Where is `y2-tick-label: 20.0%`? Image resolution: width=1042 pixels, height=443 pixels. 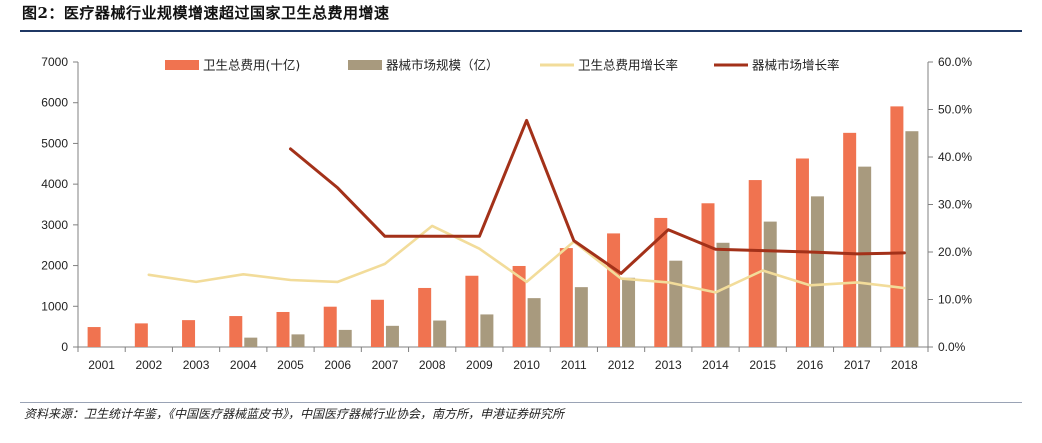
y2-tick-label: 20.0% is located at coordinates (955, 252).